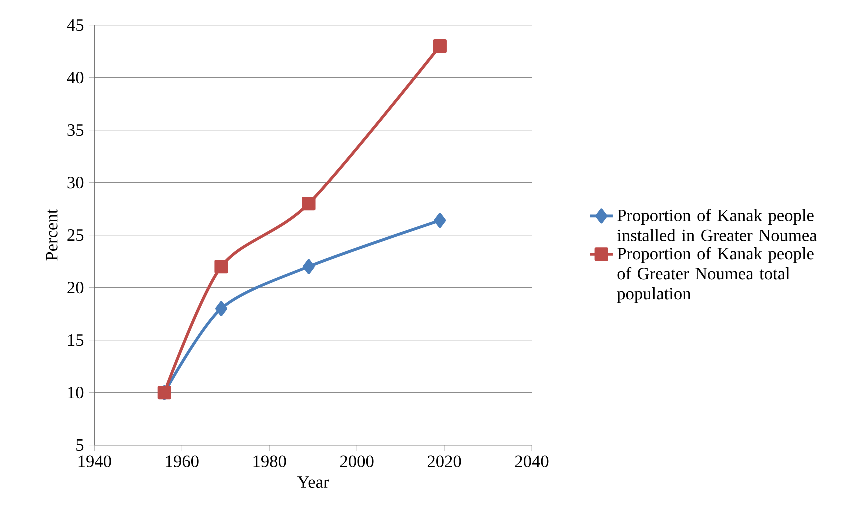 The height and width of the screenshot is (516, 862). I want to click on y-tick-label: 25, so click(76, 235).